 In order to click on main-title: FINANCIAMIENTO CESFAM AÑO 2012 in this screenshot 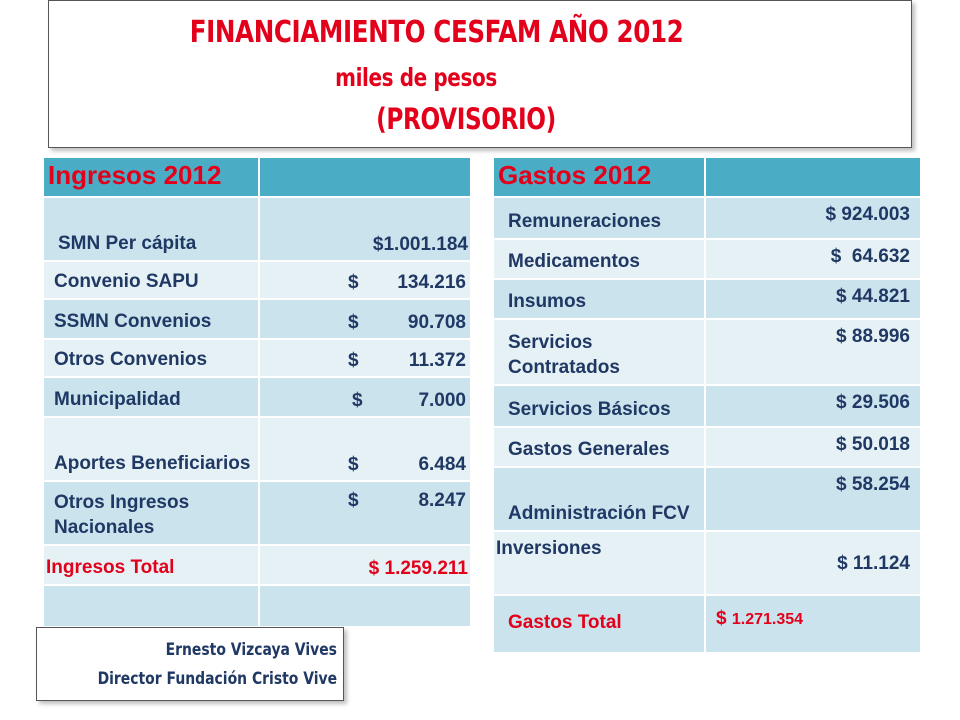, I will do `click(436, 32)`.